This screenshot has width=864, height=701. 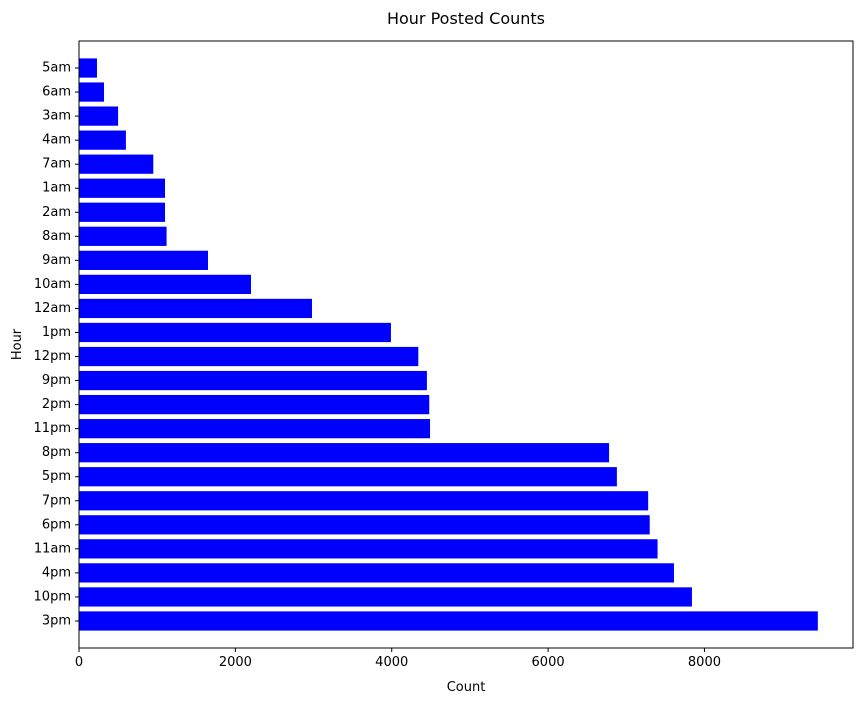 I want to click on bar-4am, so click(x=102, y=140).